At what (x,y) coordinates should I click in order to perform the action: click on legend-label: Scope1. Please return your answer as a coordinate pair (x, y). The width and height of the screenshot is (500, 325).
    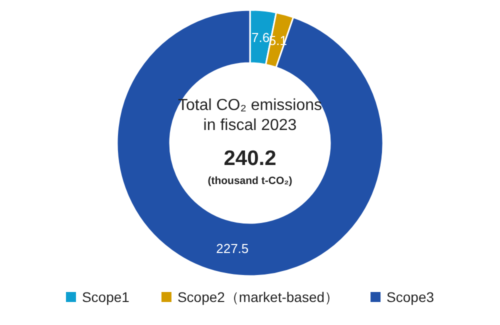
    Looking at the image, I should click on (106, 297).